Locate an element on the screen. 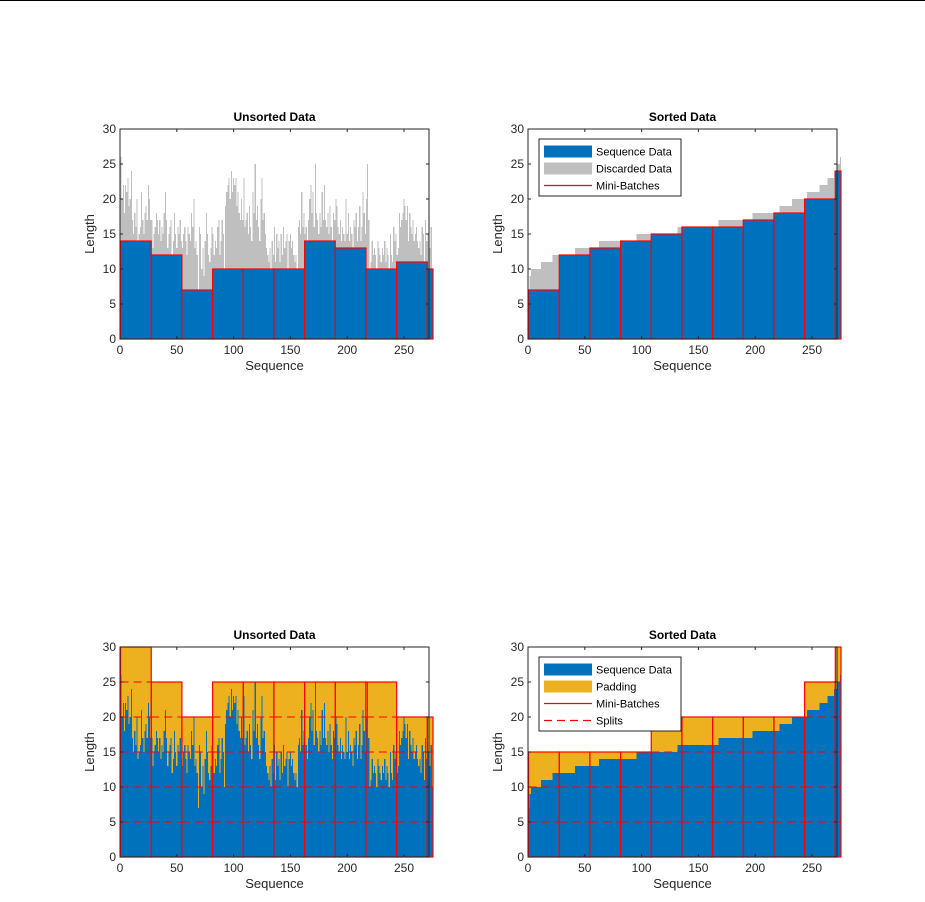 Image resolution: width=925 pixels, height=902 pixels. chart-title: Unsorted Data is located at coordinates (274, 635).